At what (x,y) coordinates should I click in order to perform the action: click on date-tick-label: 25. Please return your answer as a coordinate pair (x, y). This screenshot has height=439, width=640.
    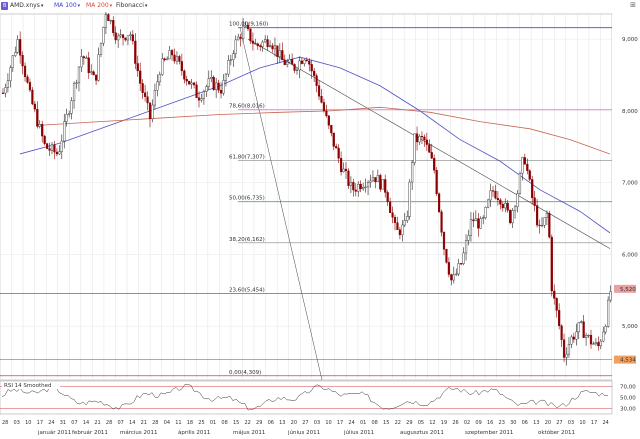
    Looking at the image, I should click on (201, 423).